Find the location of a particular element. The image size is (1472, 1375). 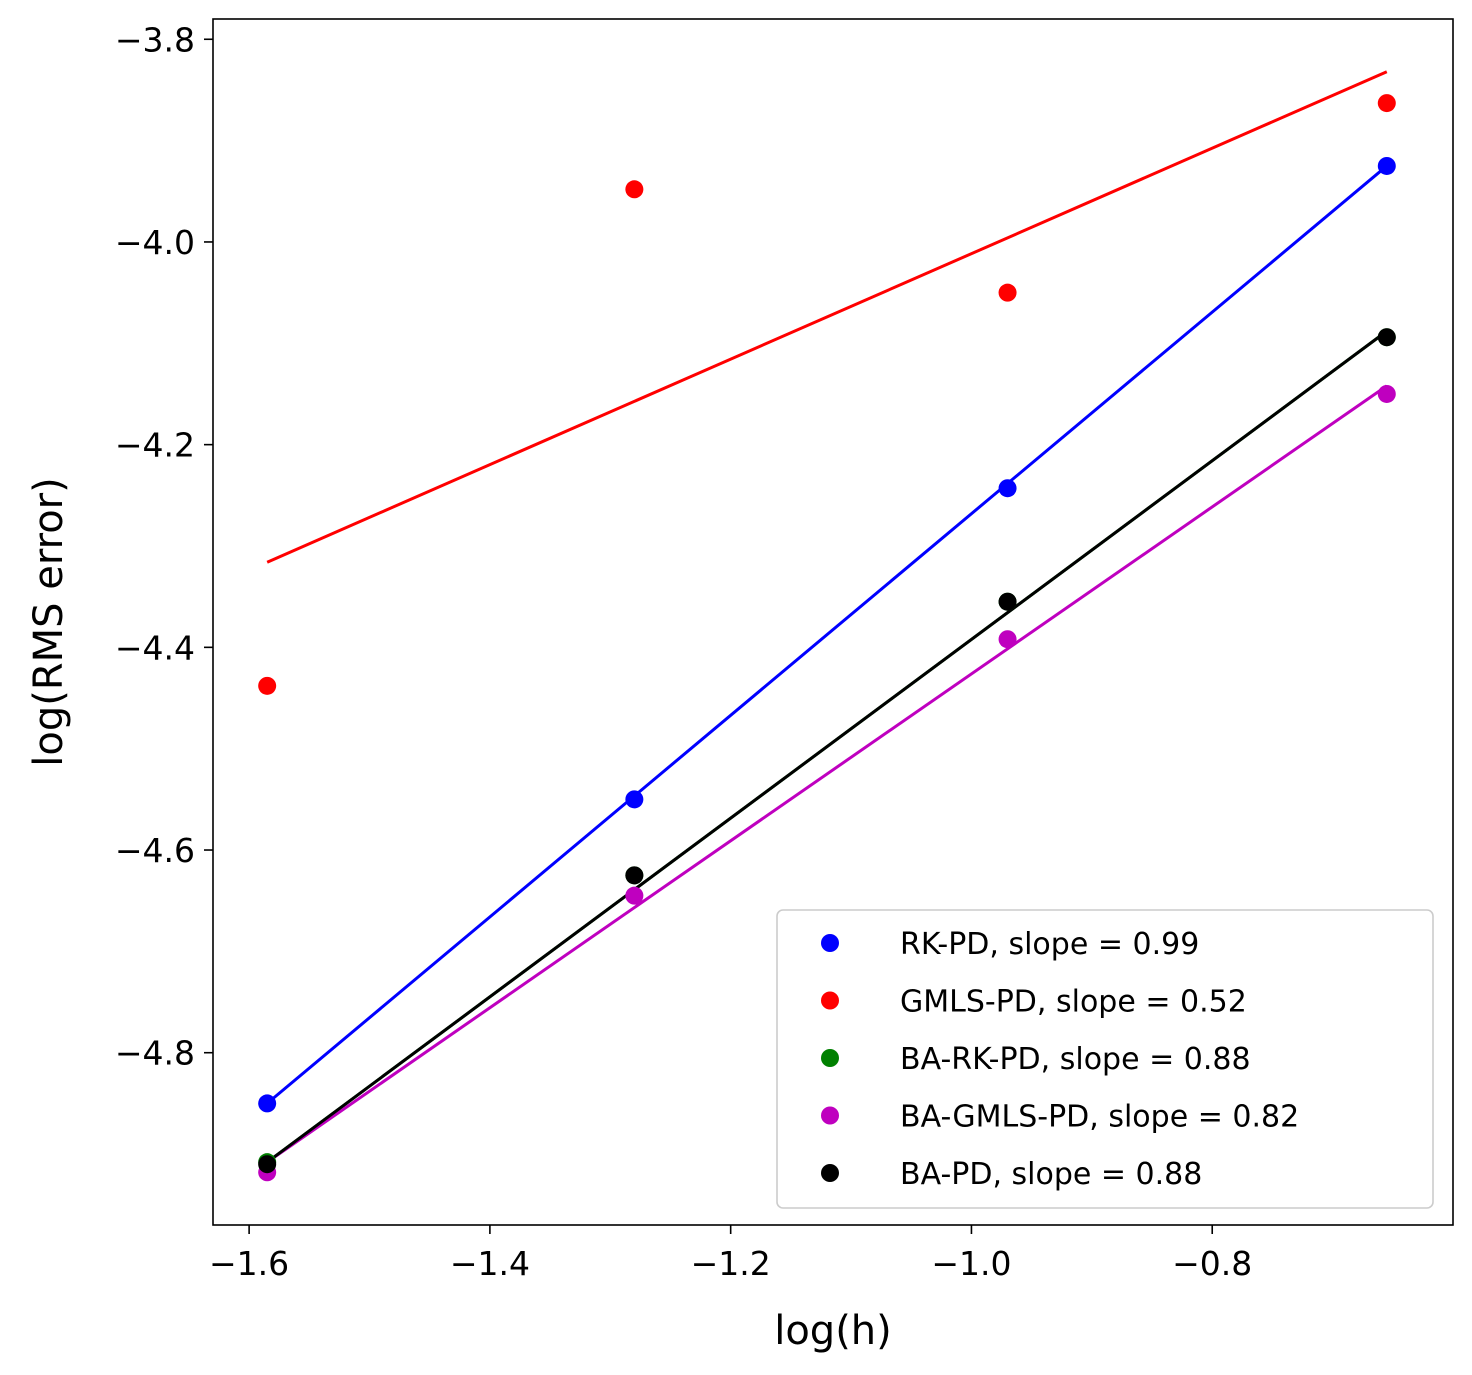

y-tick-label: −3.8 is located at coordinates (155, 39).